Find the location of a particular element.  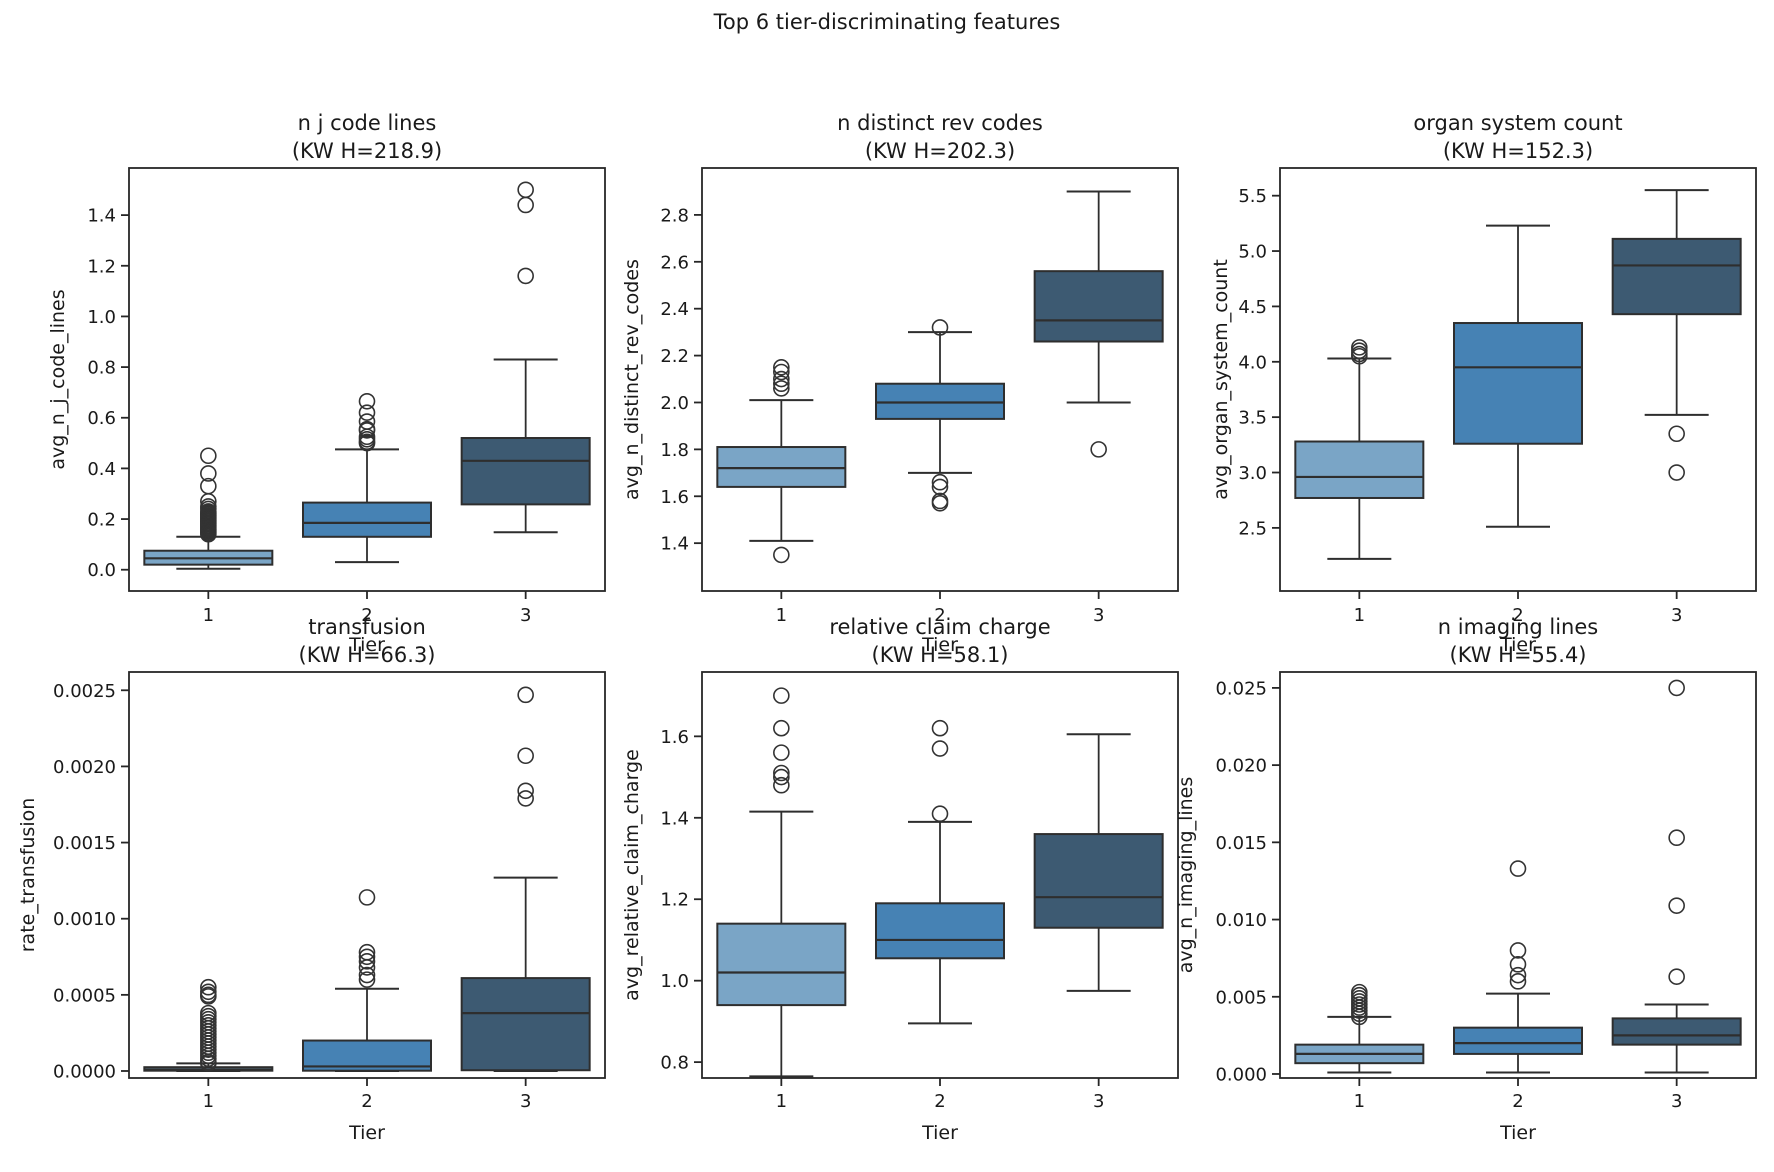

y-tick-label: 0.0020 is located at coordinates (84, 767).